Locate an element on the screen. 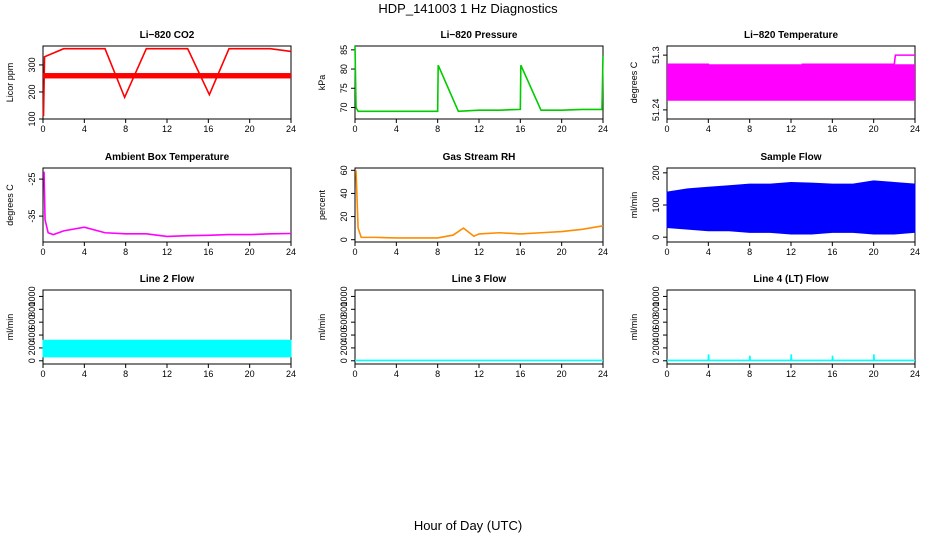 The image size is (936, 540). panel-title: Li−820 Pressure is located at coordinates (479, 35).